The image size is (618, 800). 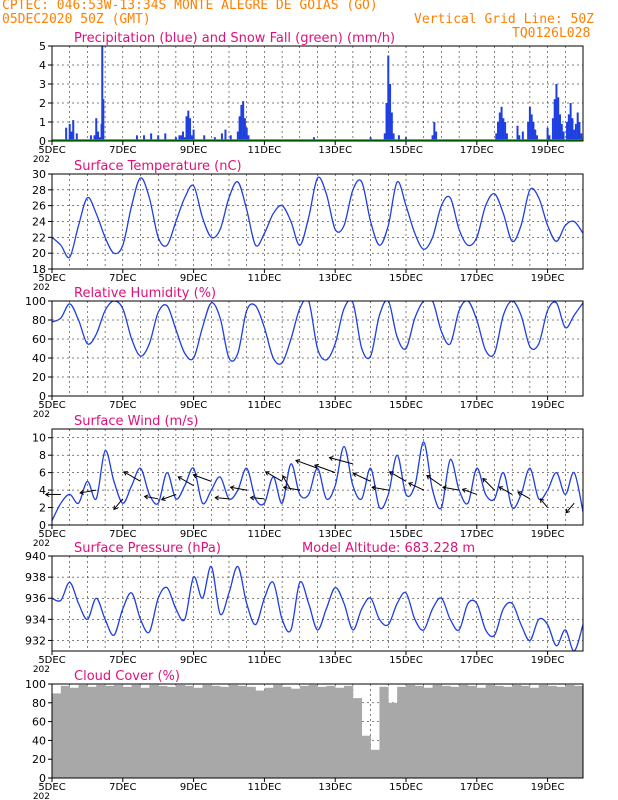 I want to click on header-grid-line-note: Vertical Grid Line: 50Z, so click(x=504, y=19).